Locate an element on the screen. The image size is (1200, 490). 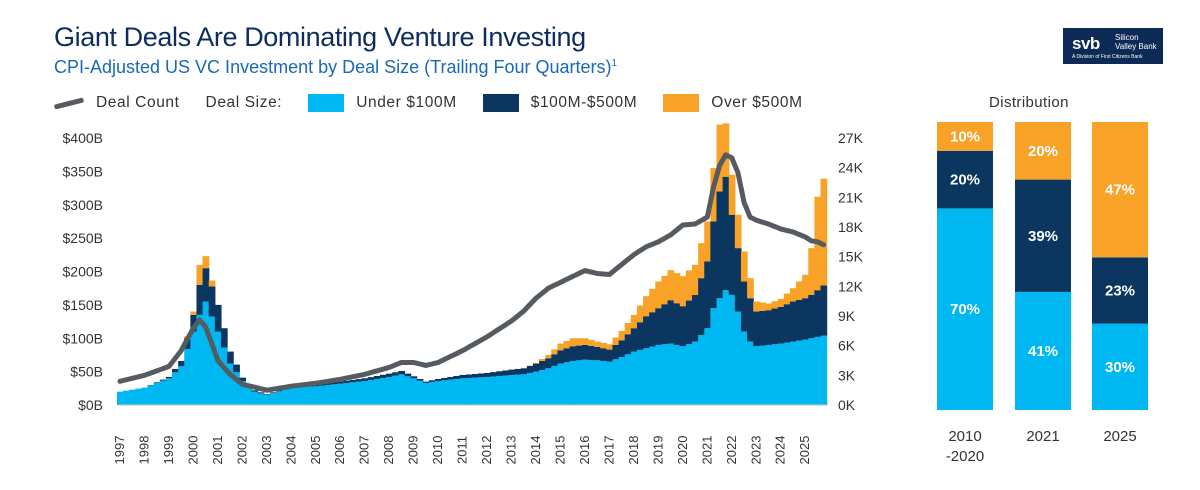
dist-pct-label: 70% is located at coordinates (965, 309).